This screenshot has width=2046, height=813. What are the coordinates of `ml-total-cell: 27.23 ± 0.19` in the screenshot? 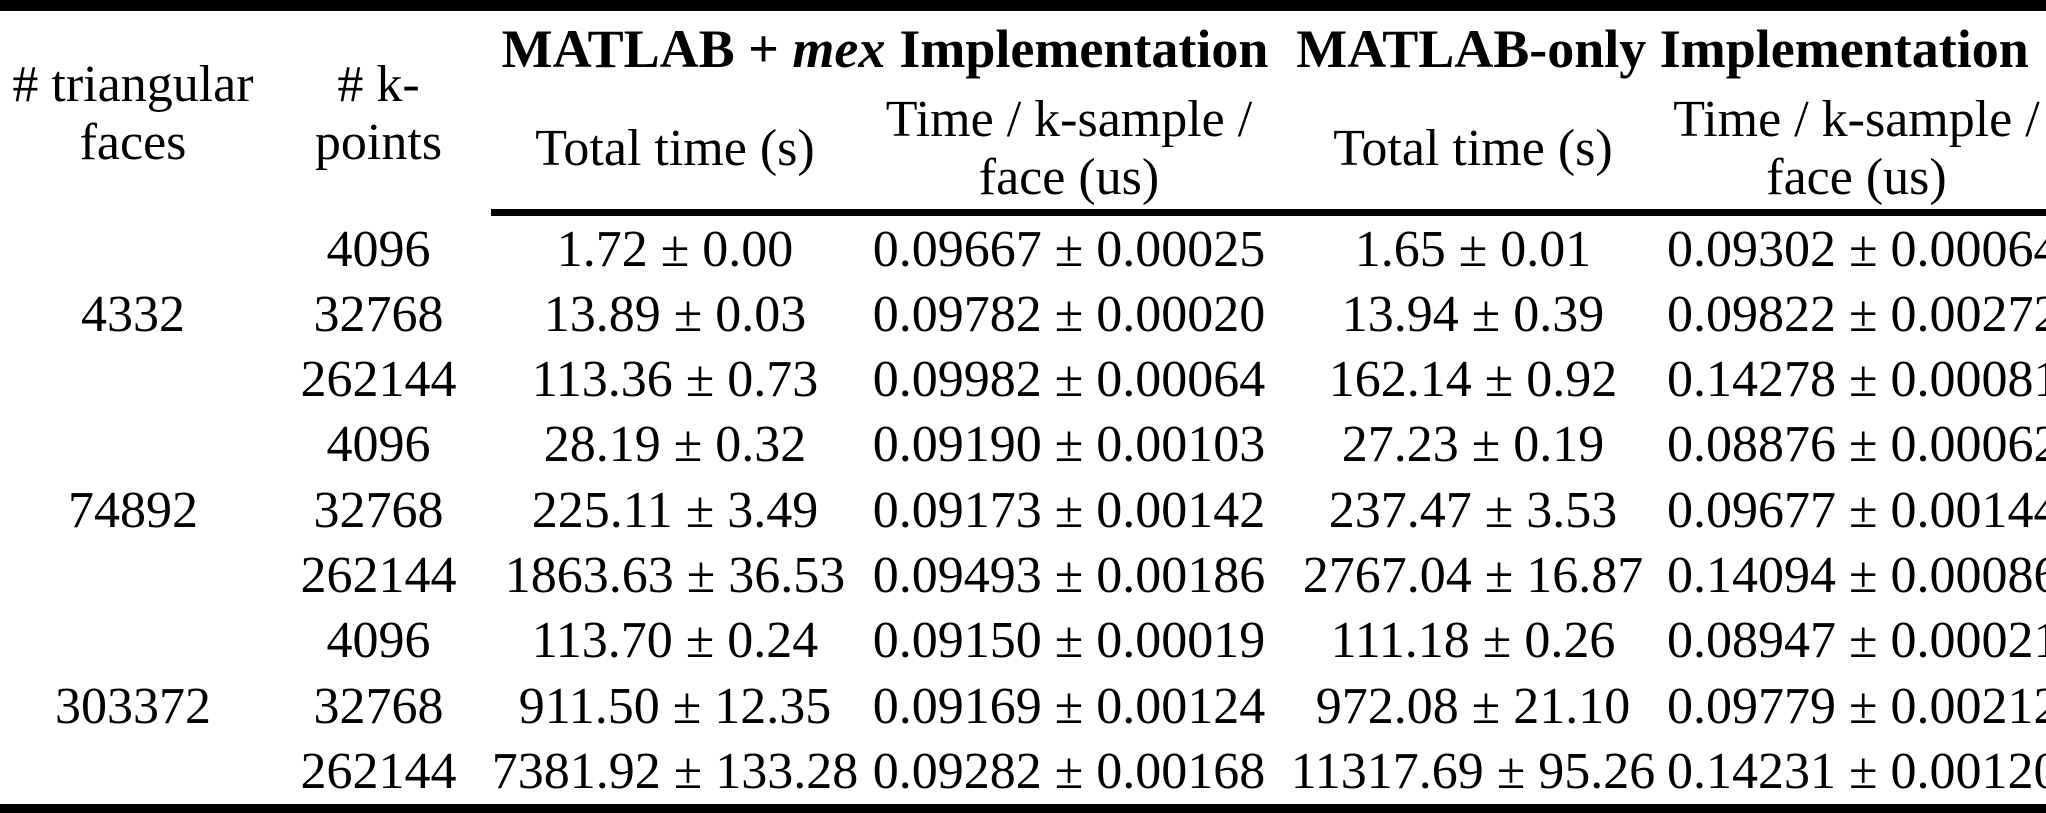 It's located at (1473, 445).